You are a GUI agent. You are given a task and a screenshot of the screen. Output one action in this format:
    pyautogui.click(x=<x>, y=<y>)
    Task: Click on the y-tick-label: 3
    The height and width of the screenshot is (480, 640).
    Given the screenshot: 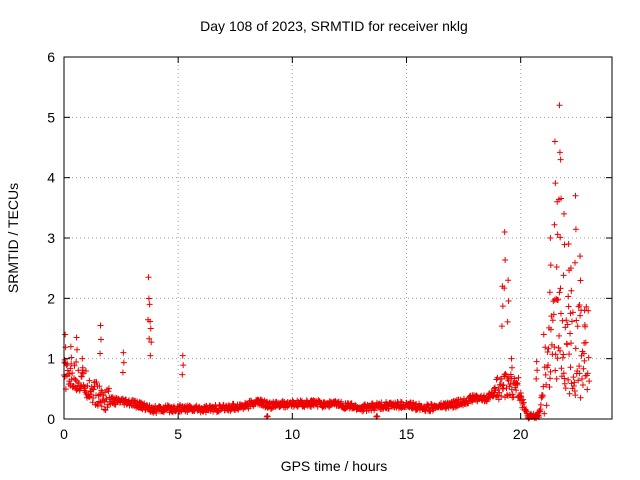 What is the action you would take?
    pyautogui.click(x=51, y=238)
    